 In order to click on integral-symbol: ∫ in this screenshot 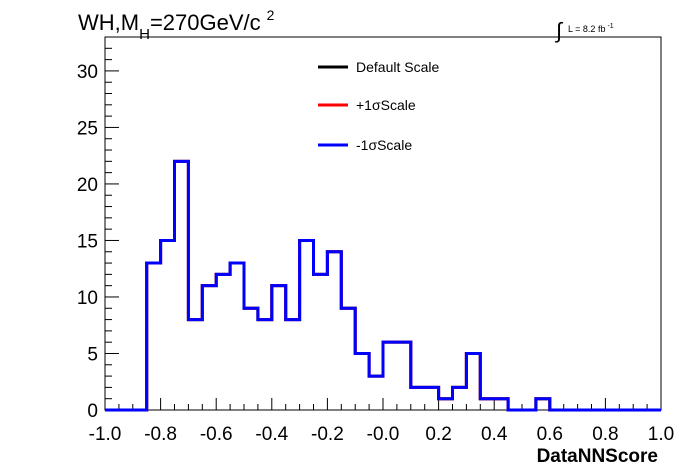, I will do `click(559, 30)`.